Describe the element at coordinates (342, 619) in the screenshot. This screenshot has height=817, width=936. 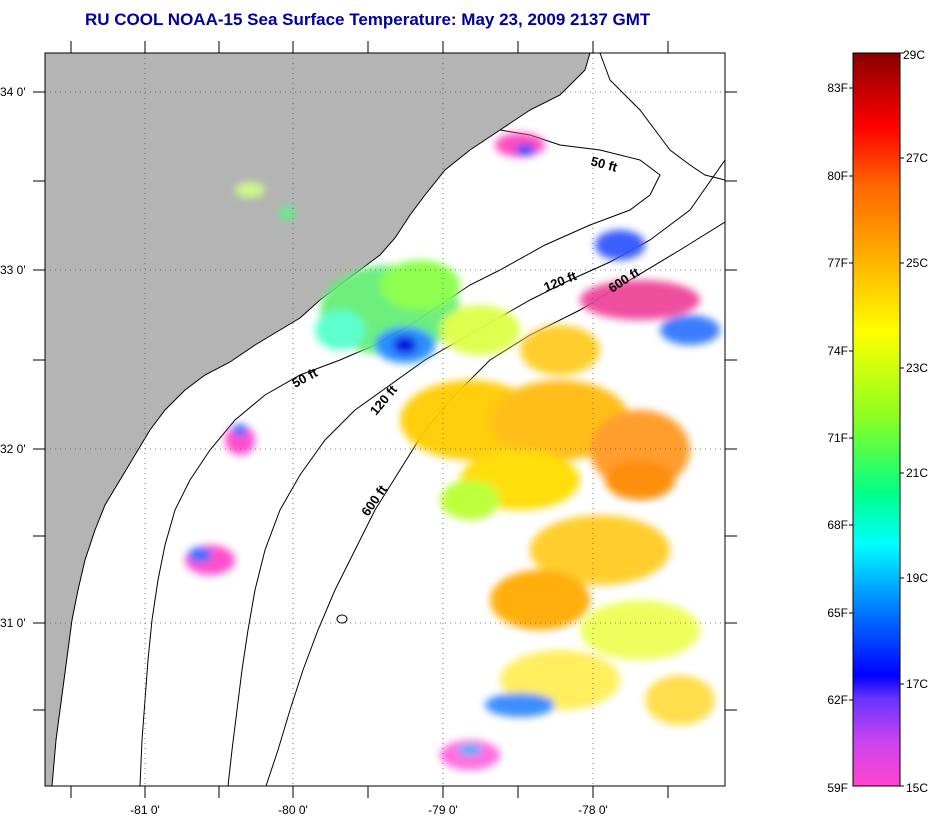
I see `seamount-contour` at that location.